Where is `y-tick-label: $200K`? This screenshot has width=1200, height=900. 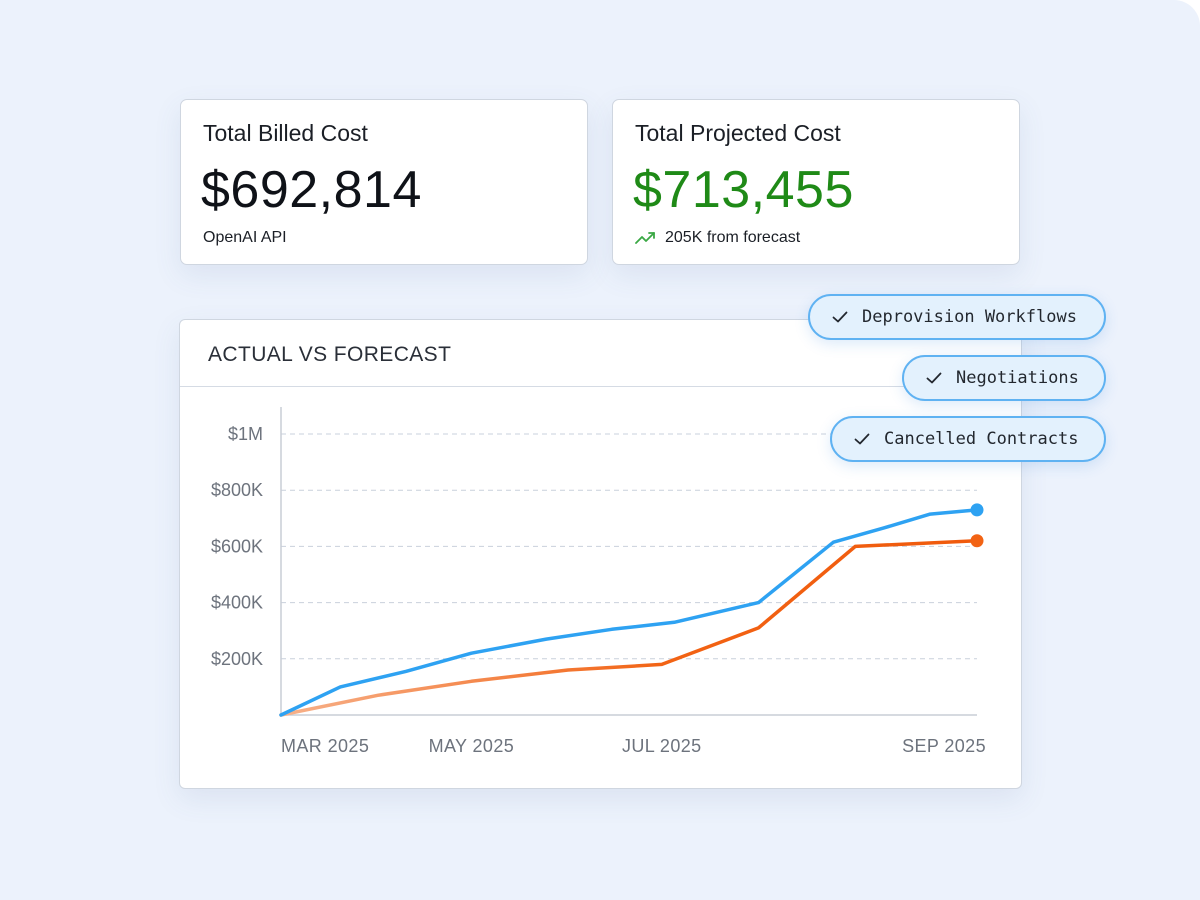
y-tick-label: $200K is located at coordinates (237, 659).